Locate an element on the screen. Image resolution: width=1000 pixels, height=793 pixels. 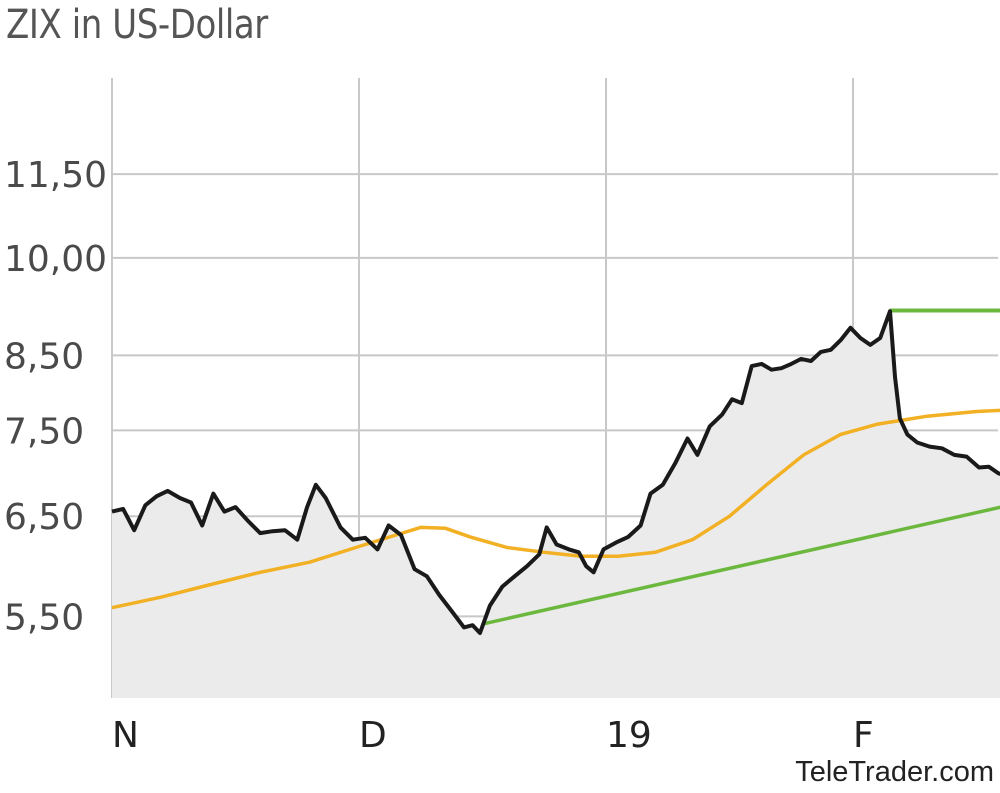
x-tick-label: N is located at coordinates (125, 735).